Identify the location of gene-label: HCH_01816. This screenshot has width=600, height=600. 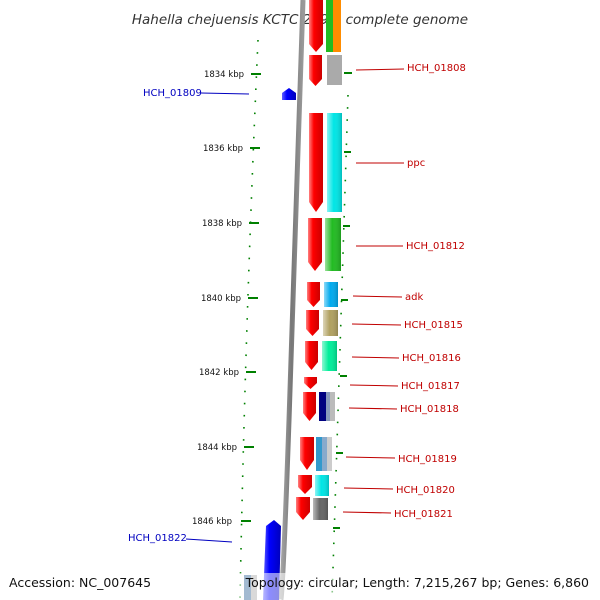
(431, 358).